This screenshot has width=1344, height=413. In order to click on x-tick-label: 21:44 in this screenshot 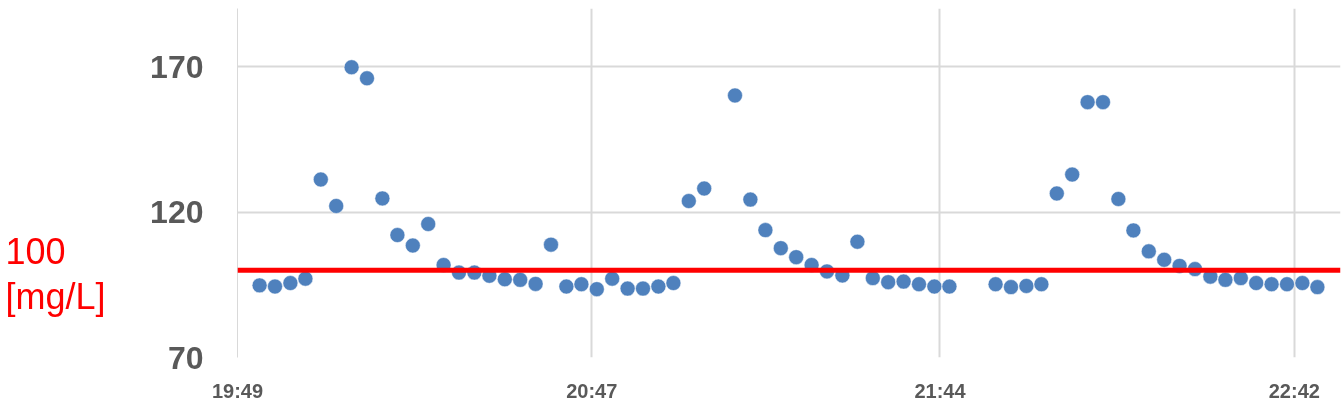, I will do `click(940, 390)`.